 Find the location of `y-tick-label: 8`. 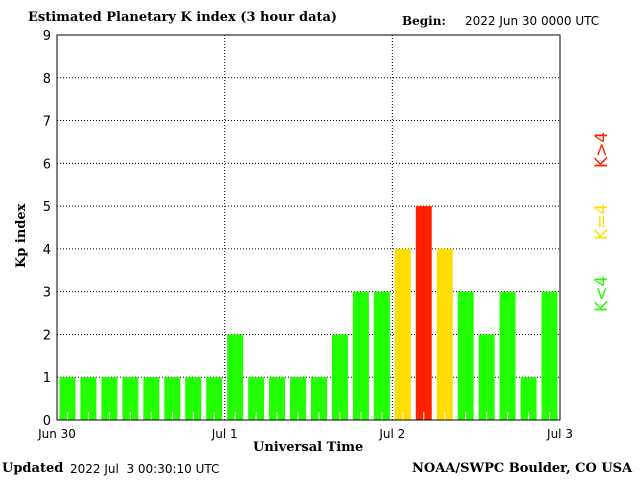

y-tick-label: 8 is located at coordinates (47, 79).